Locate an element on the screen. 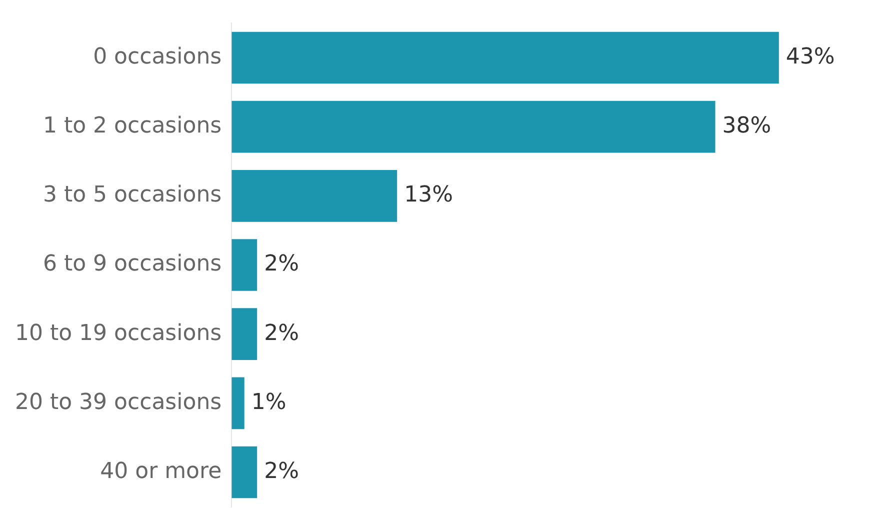 The height and width of the screenshot is (530, 873). data-label: 13% is located at coordinates (428, 195).